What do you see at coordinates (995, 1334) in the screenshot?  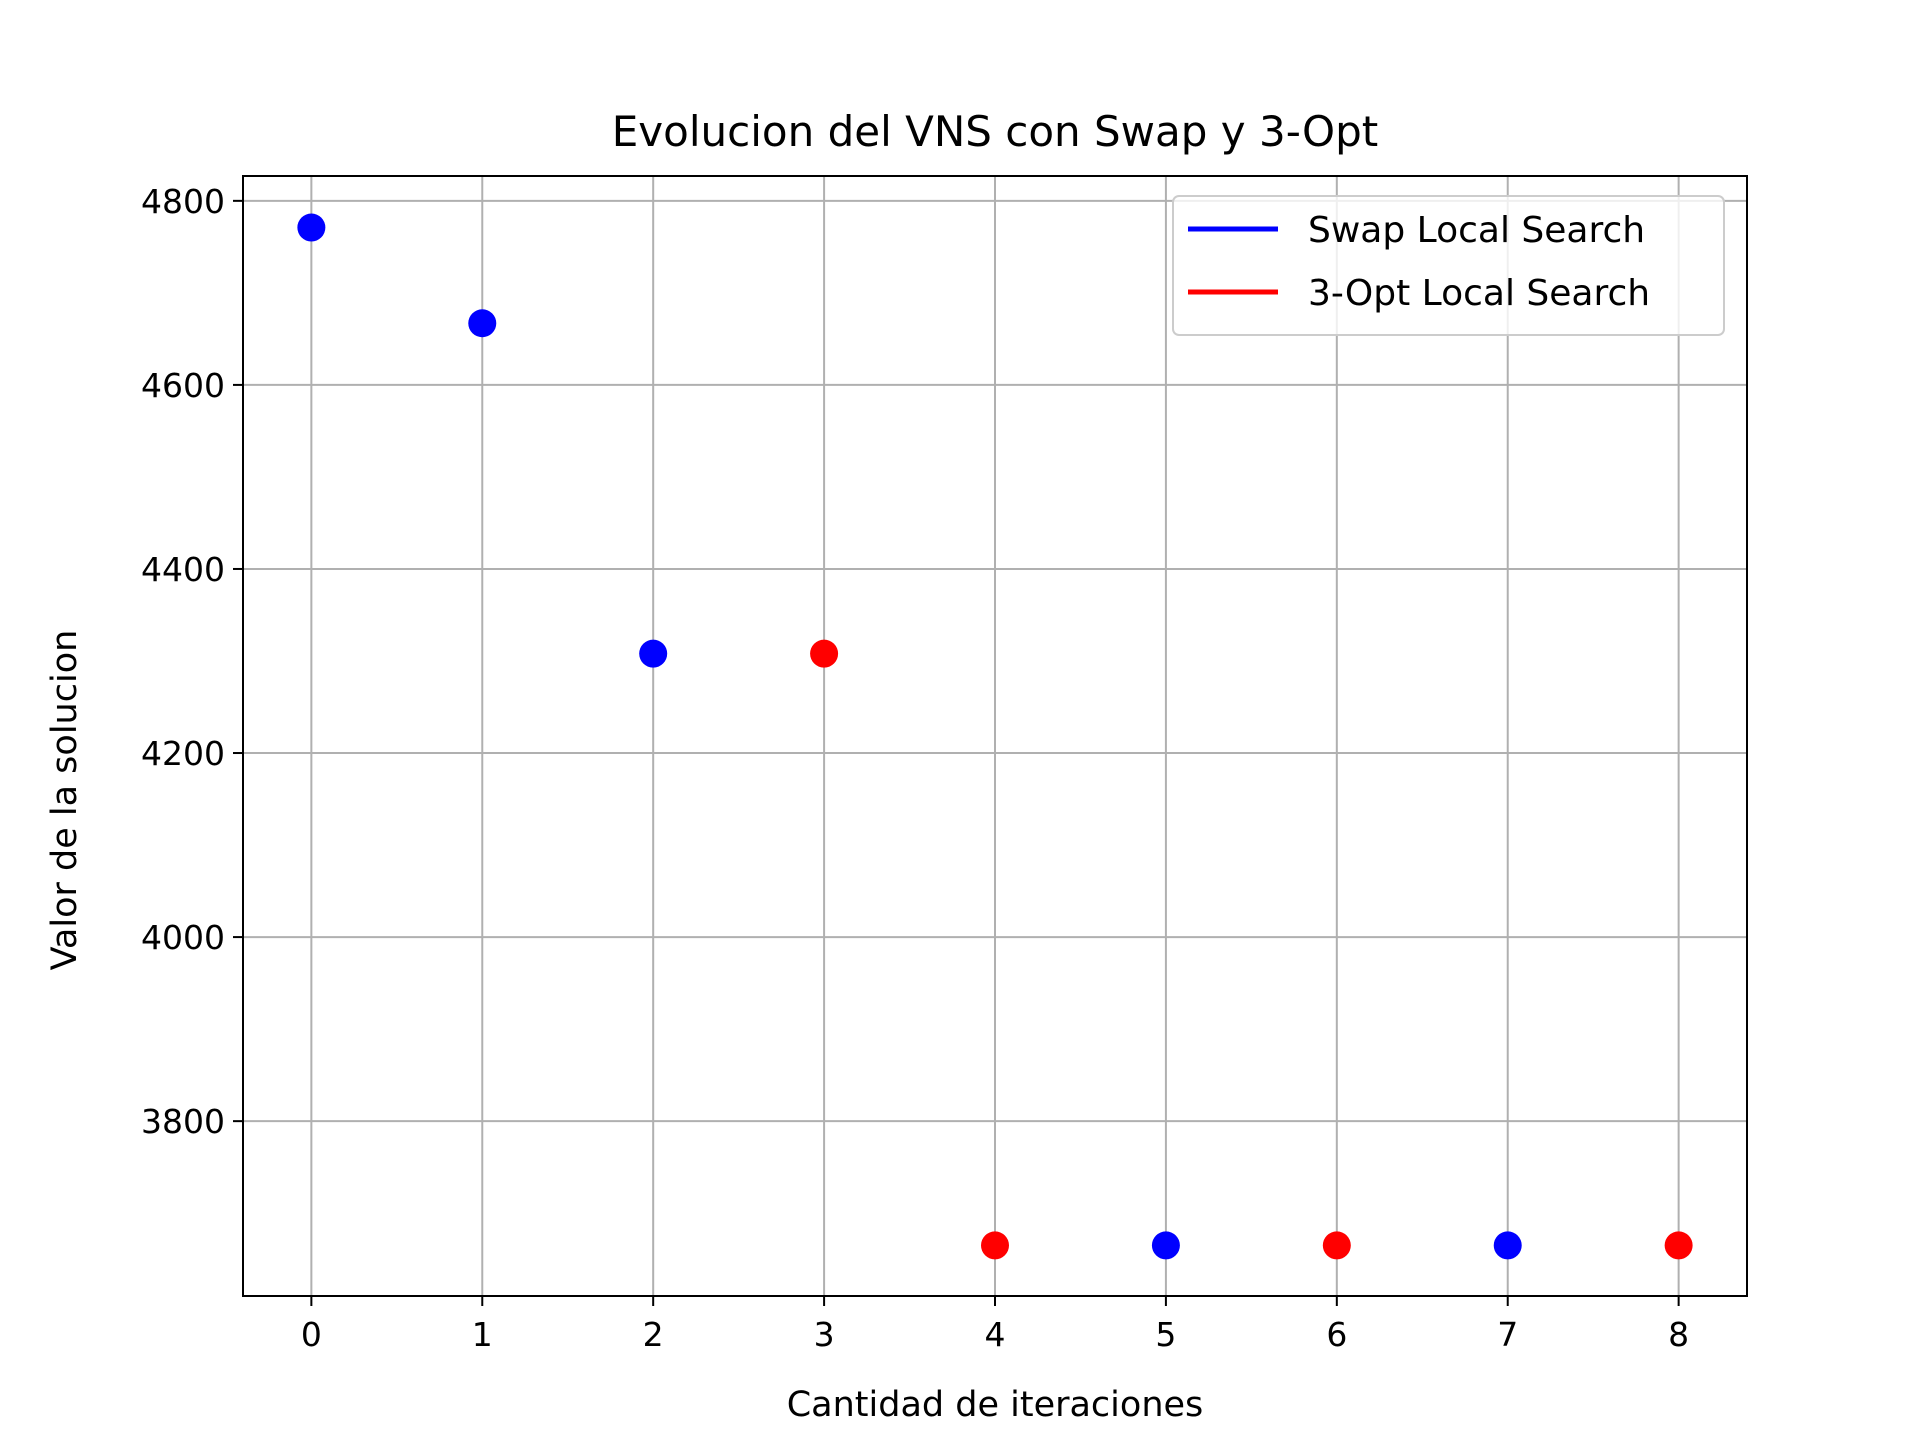 I see `x-tick-label: 4` at bounding box center [995, 1334].